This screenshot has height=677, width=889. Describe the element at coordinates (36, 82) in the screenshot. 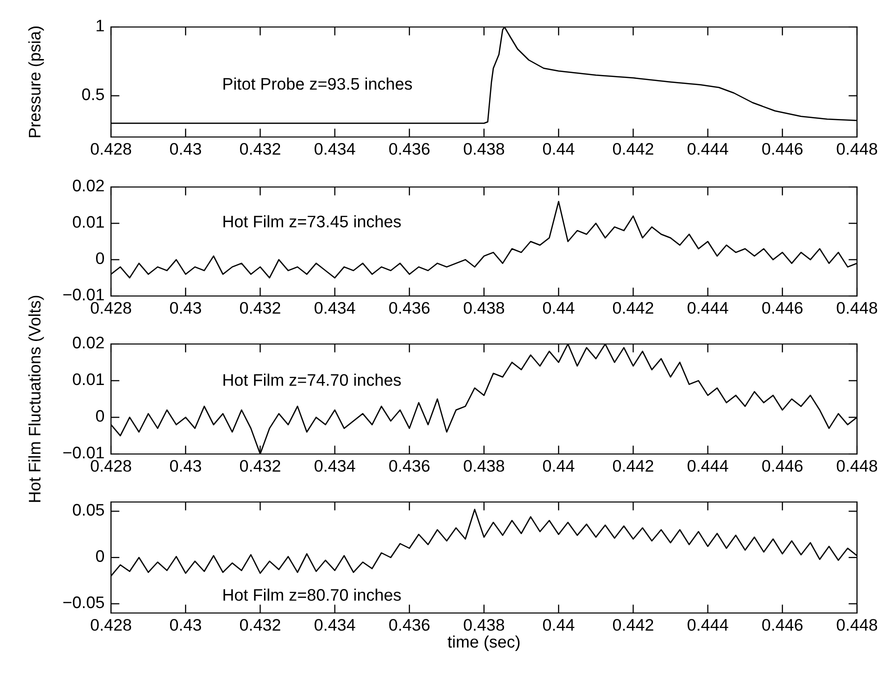

I see `y-axis-title: Pressure (psia)` at that location.